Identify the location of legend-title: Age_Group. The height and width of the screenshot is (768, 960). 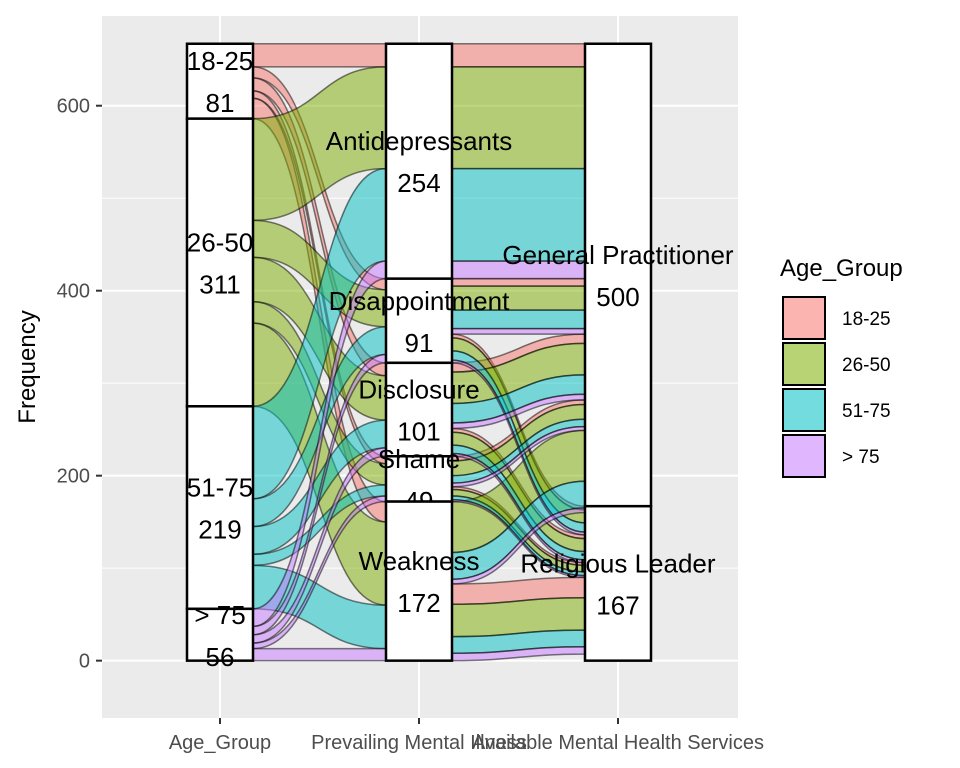
(841, 268).